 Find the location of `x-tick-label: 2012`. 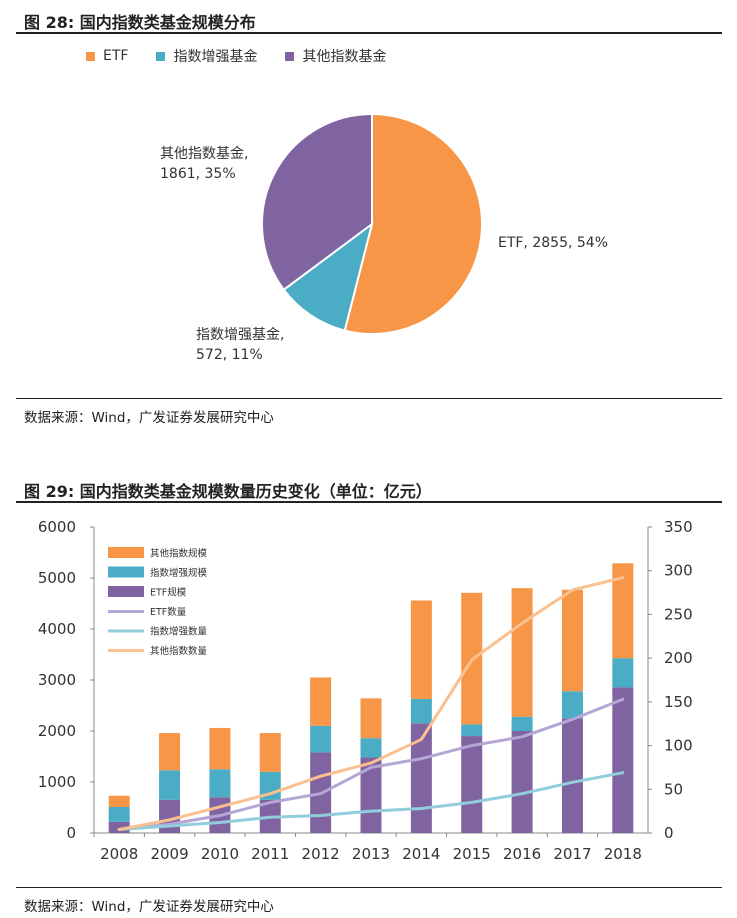

x-tick-label: 2012 is located at coordinates (321, 854).